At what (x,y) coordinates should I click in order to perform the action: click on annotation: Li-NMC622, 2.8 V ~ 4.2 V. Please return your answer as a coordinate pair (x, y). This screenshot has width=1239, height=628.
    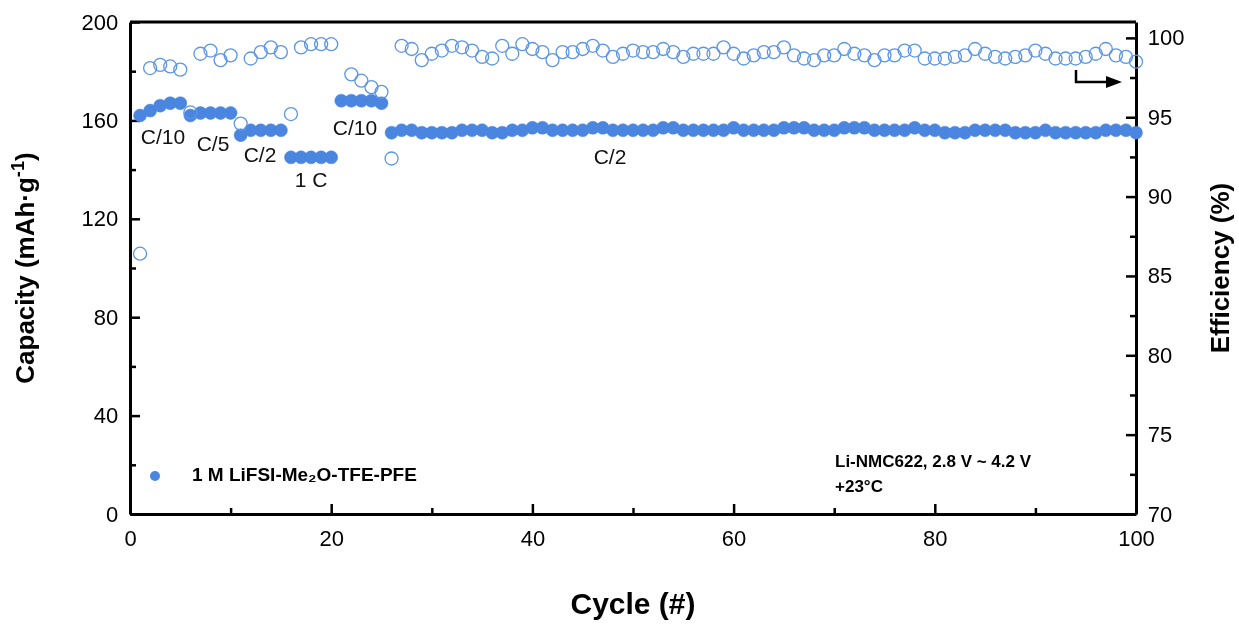
    Looking at the image, I should click on (933, 461).